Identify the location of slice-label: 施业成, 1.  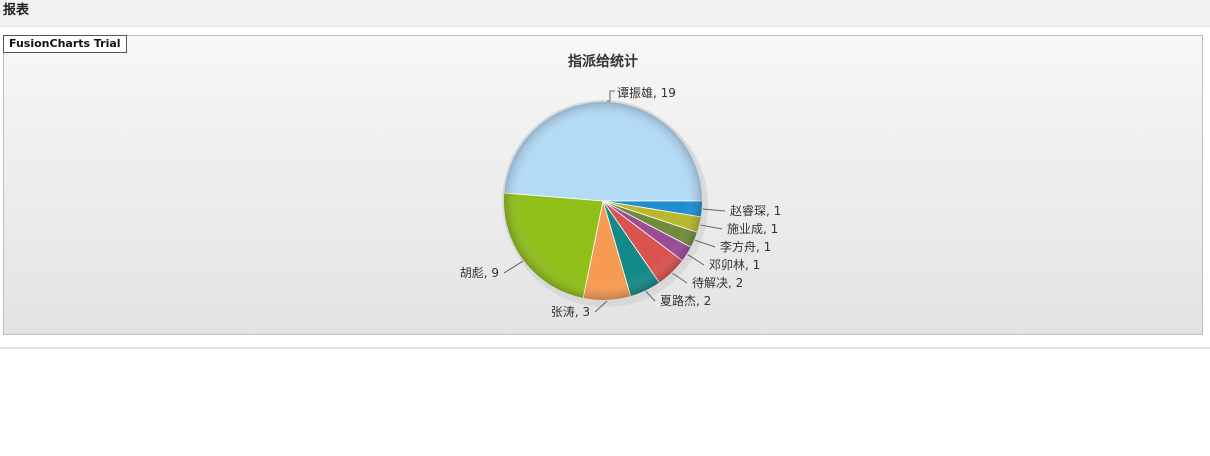
(752, 229).